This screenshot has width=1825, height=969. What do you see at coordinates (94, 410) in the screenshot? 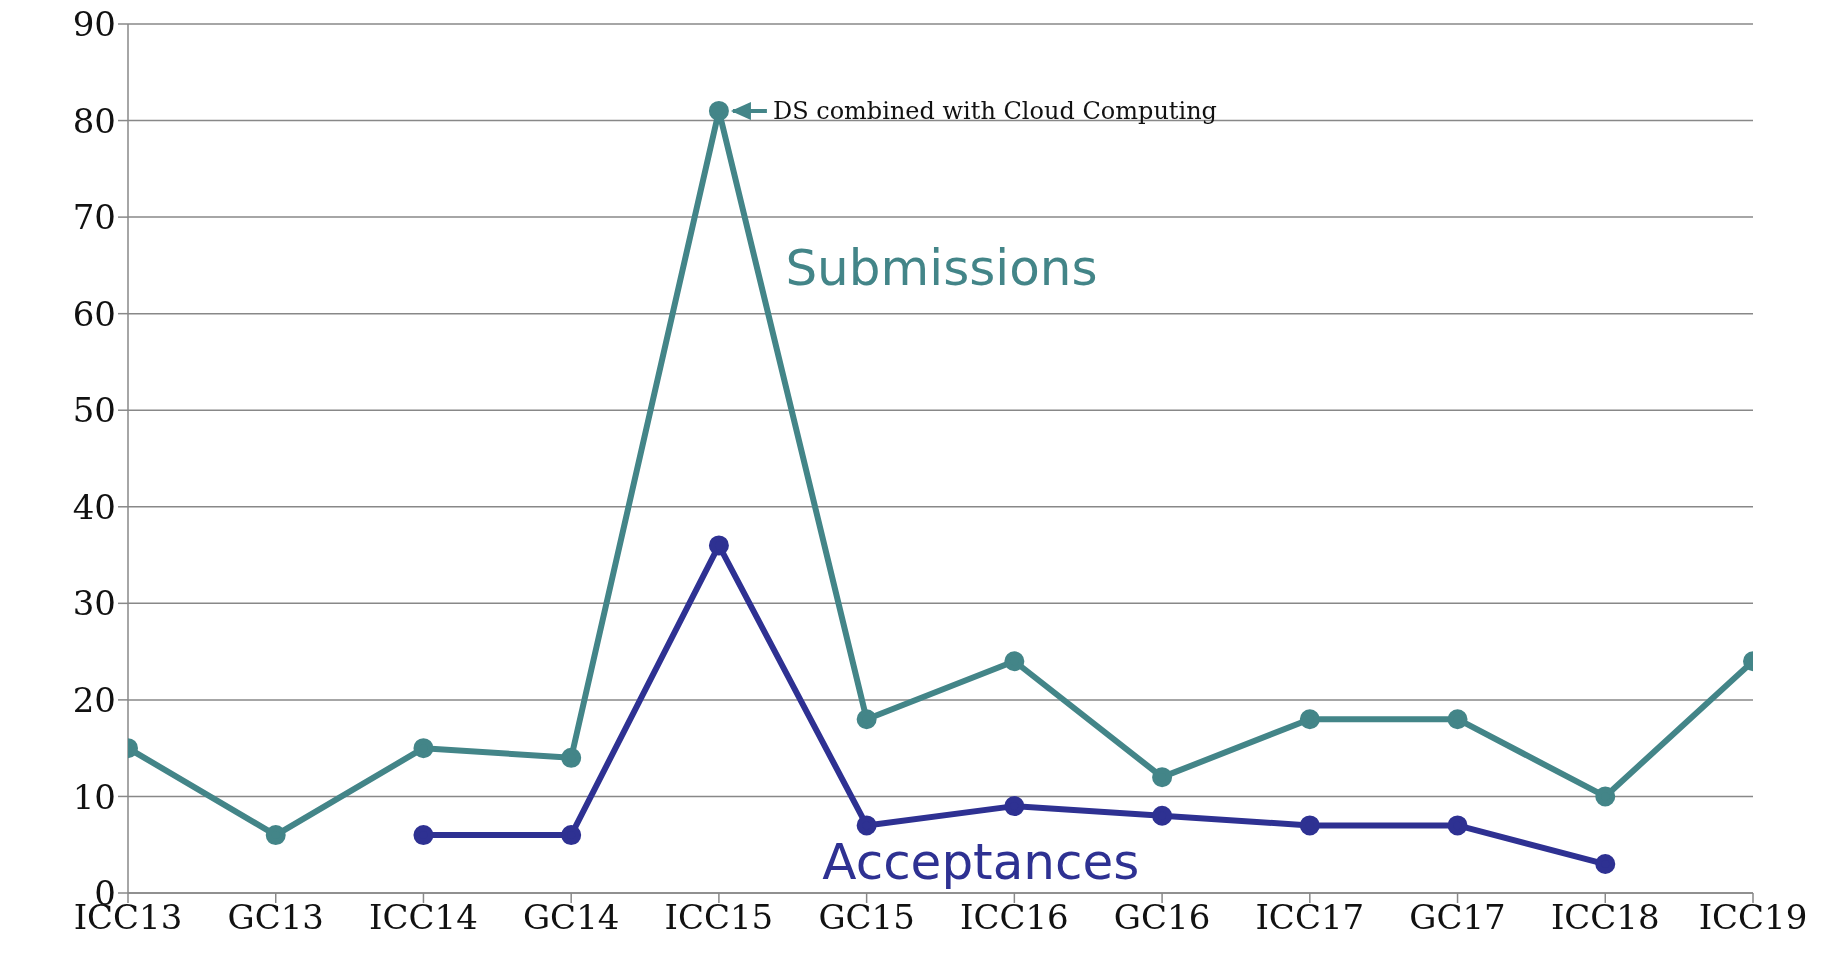
I see `y-tick-label: 50` at bounding box center [94, 410].